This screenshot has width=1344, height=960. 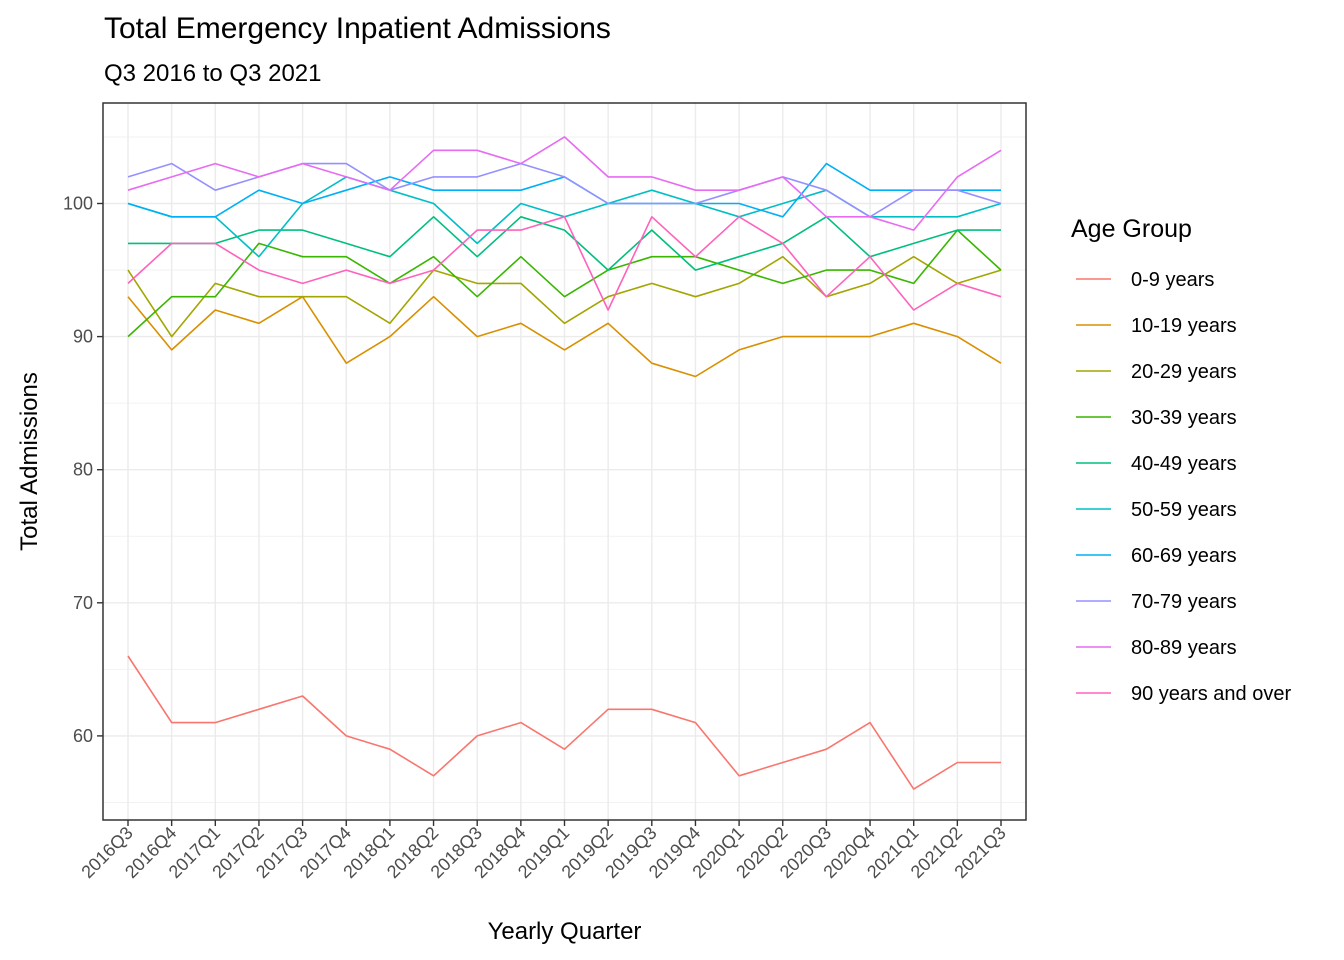 What do you see at coordinates (1172, 280) in the screenshot?
I see `legend-label: 0-9 years` at bounding box center [1172, 280].